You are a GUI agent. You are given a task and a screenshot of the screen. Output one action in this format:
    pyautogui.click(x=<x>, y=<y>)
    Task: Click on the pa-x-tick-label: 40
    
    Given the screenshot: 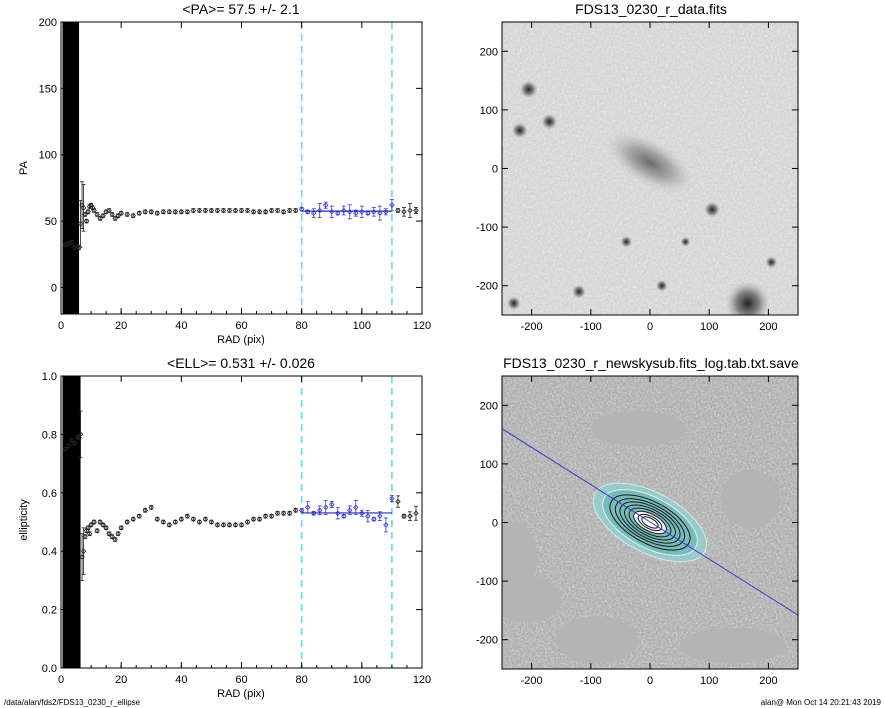 What is the action you would take?
    pyautogui.click(x=181, y=326)
    